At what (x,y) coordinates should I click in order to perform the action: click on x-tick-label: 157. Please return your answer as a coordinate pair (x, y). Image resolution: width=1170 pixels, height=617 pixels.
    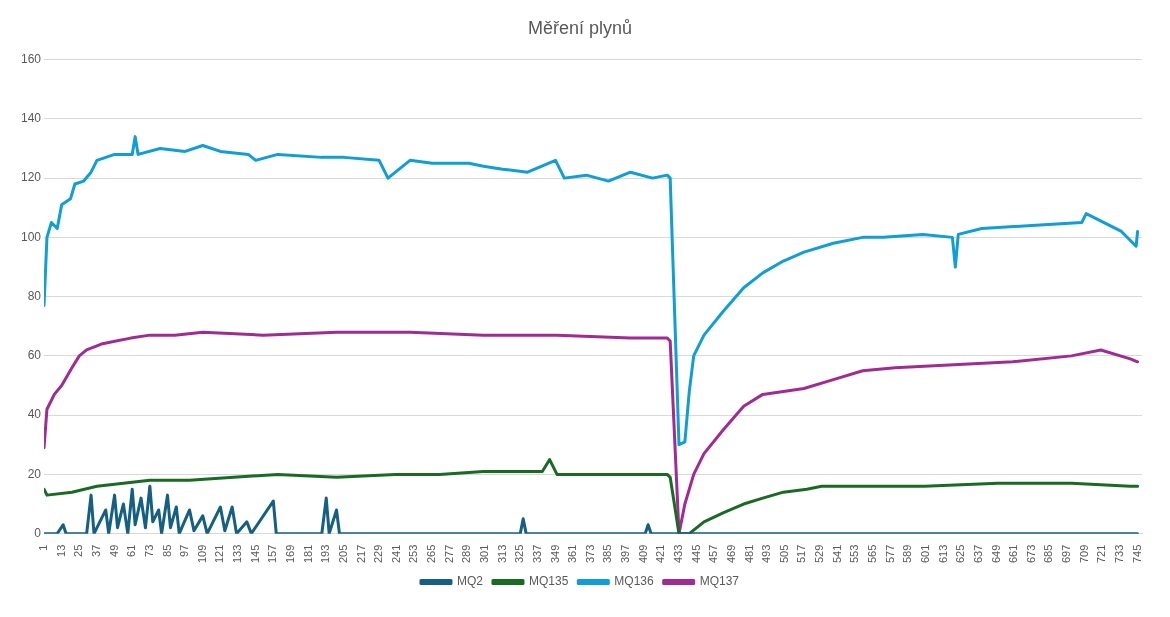
    Looking at the image, I should click on (272, 554).